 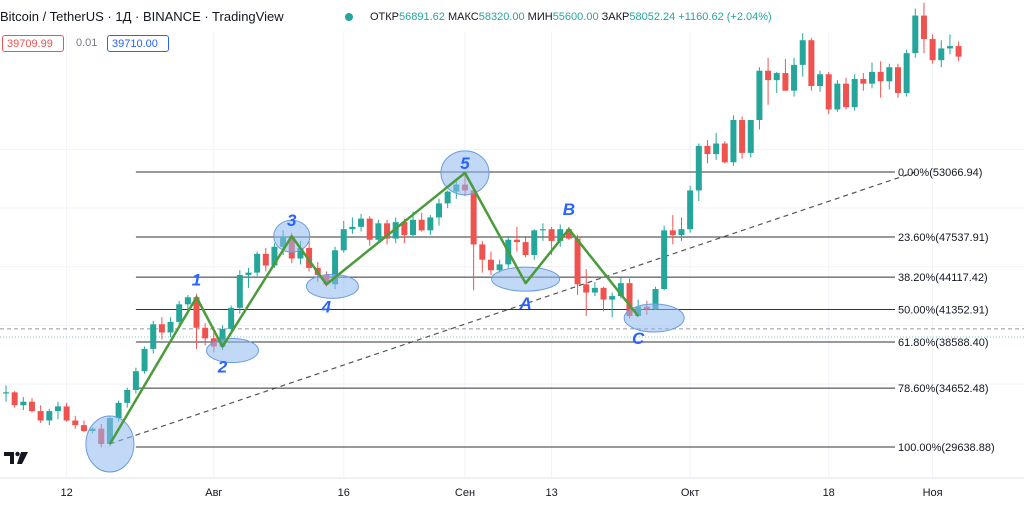 I want to click on time-axis-label: Сен, so click(x=465, y=493).